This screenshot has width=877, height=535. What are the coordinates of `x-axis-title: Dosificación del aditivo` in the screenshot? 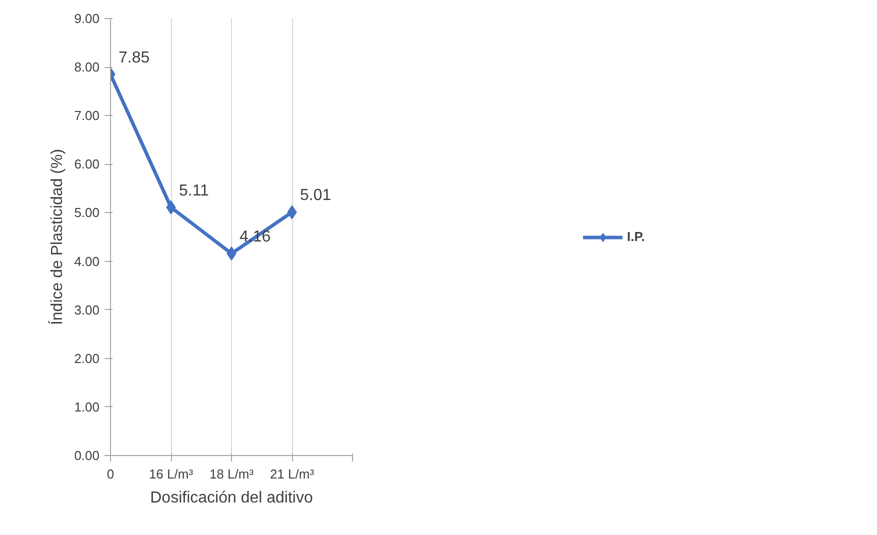 It's located at (231, 498).